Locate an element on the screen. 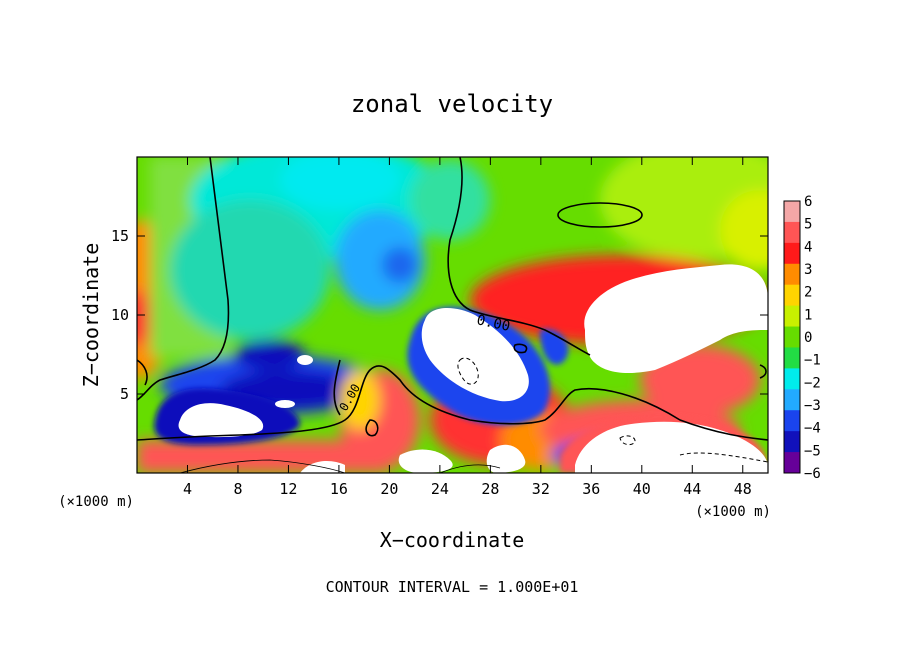 This screenshot has height=654, width=904. x-tick-label: 16 is located at coordinates (339, 489).